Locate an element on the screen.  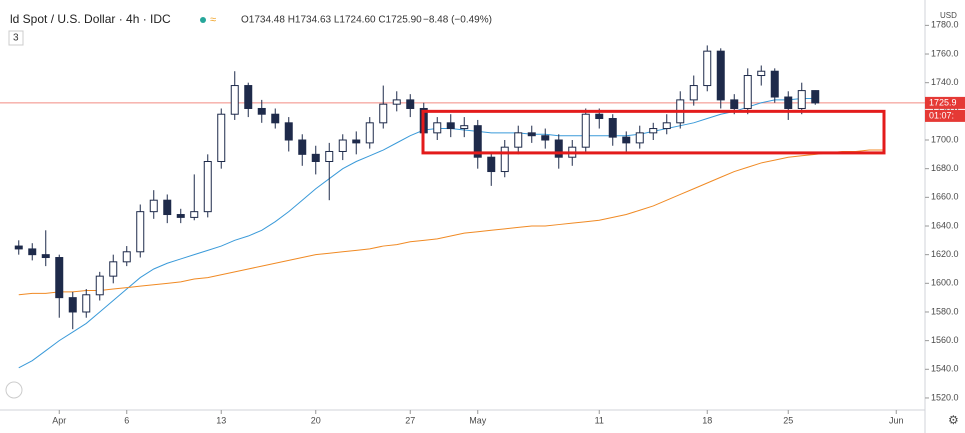
status-icon: ≈ is located at coordinates (213, 20).